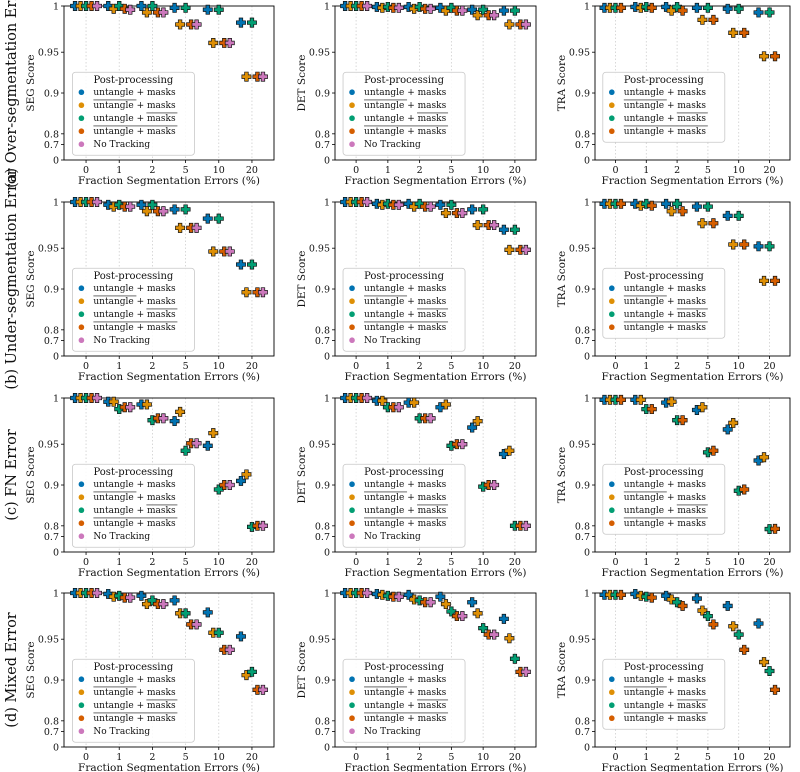 This screenshot has width=800, height=772. Describe the element at coordinates (739, 562) in the screenshot. I see `panel-3-3-xtick-label: 10` at that location.